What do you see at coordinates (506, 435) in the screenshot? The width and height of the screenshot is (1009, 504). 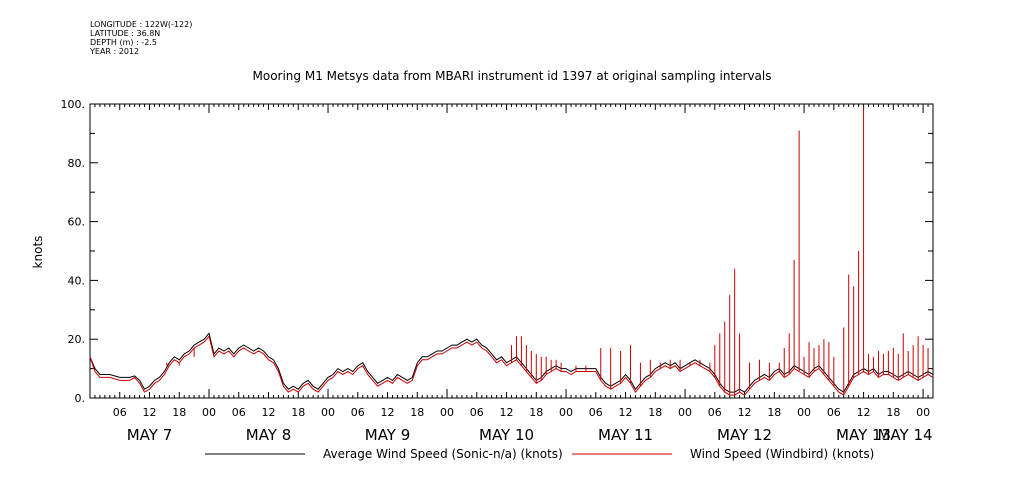 I see `x-day-label: MAY 10` at bounding box center [506, 435].